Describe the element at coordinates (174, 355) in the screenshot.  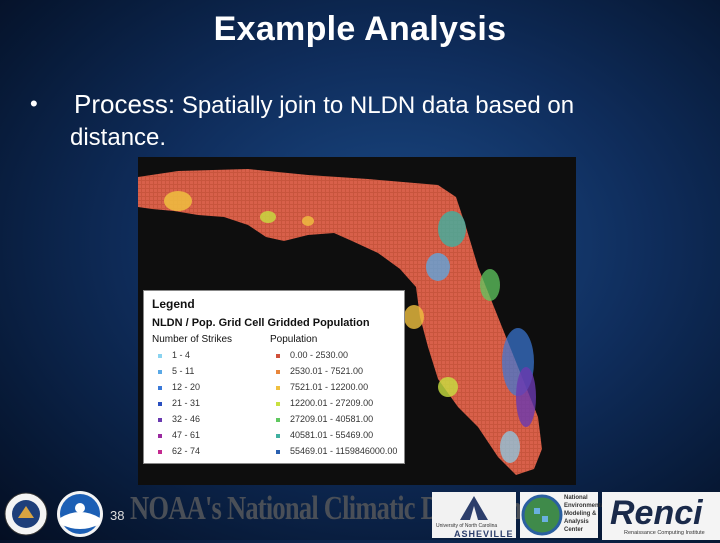
I see `legend-strike-row: 1 - 4` at that location.